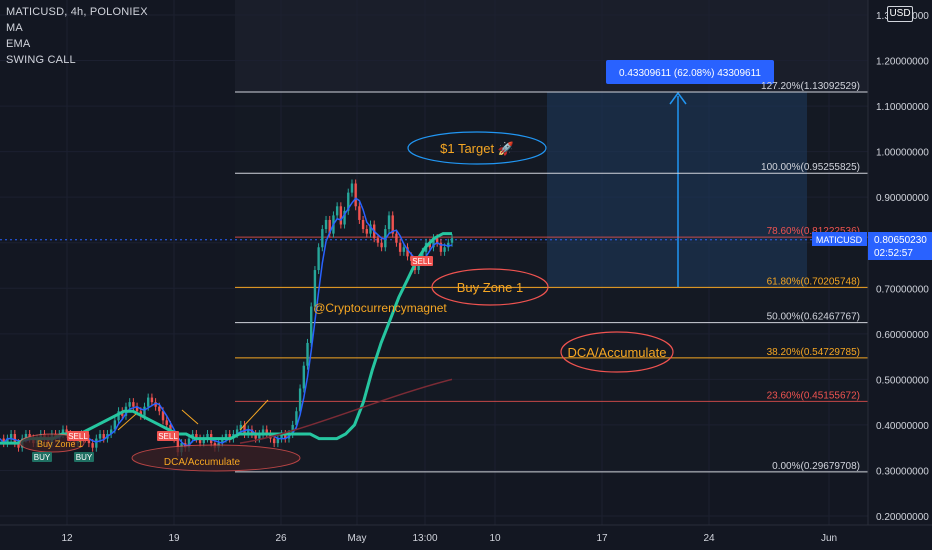 The width and height of the screenshot is (932, 550). I want to click on buy-zone-ellipse, so click(490, 287).